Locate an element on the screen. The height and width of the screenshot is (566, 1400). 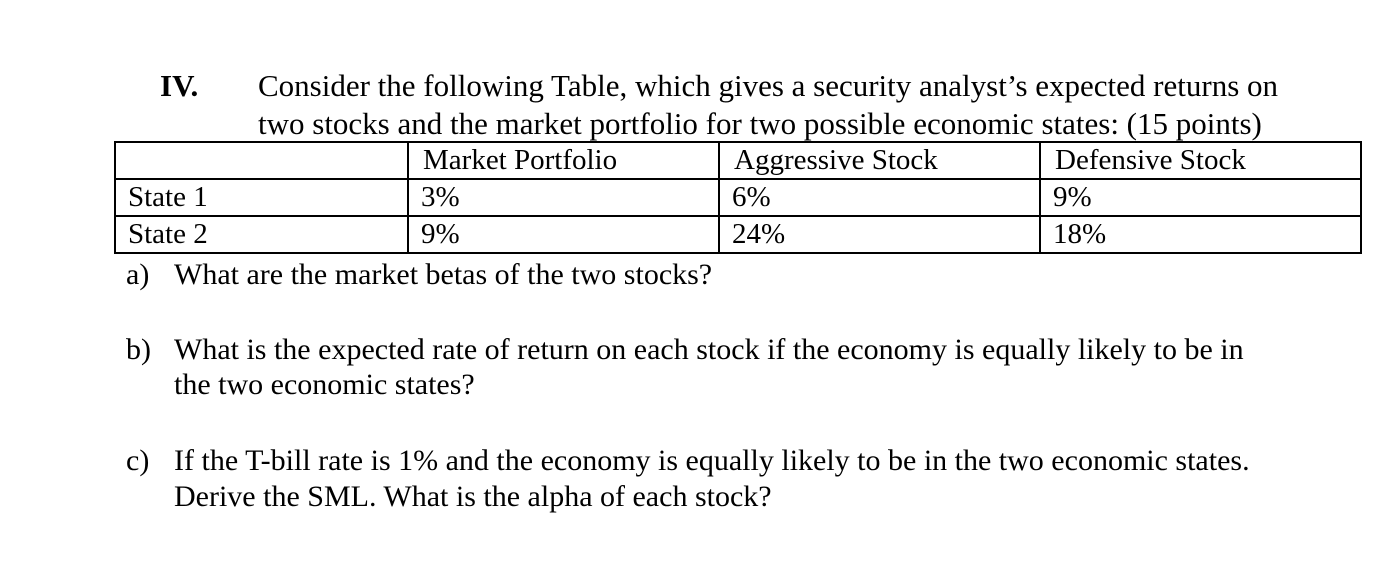
table-row: State 2 9% 24% 18% is located at coordinates (738, 234).